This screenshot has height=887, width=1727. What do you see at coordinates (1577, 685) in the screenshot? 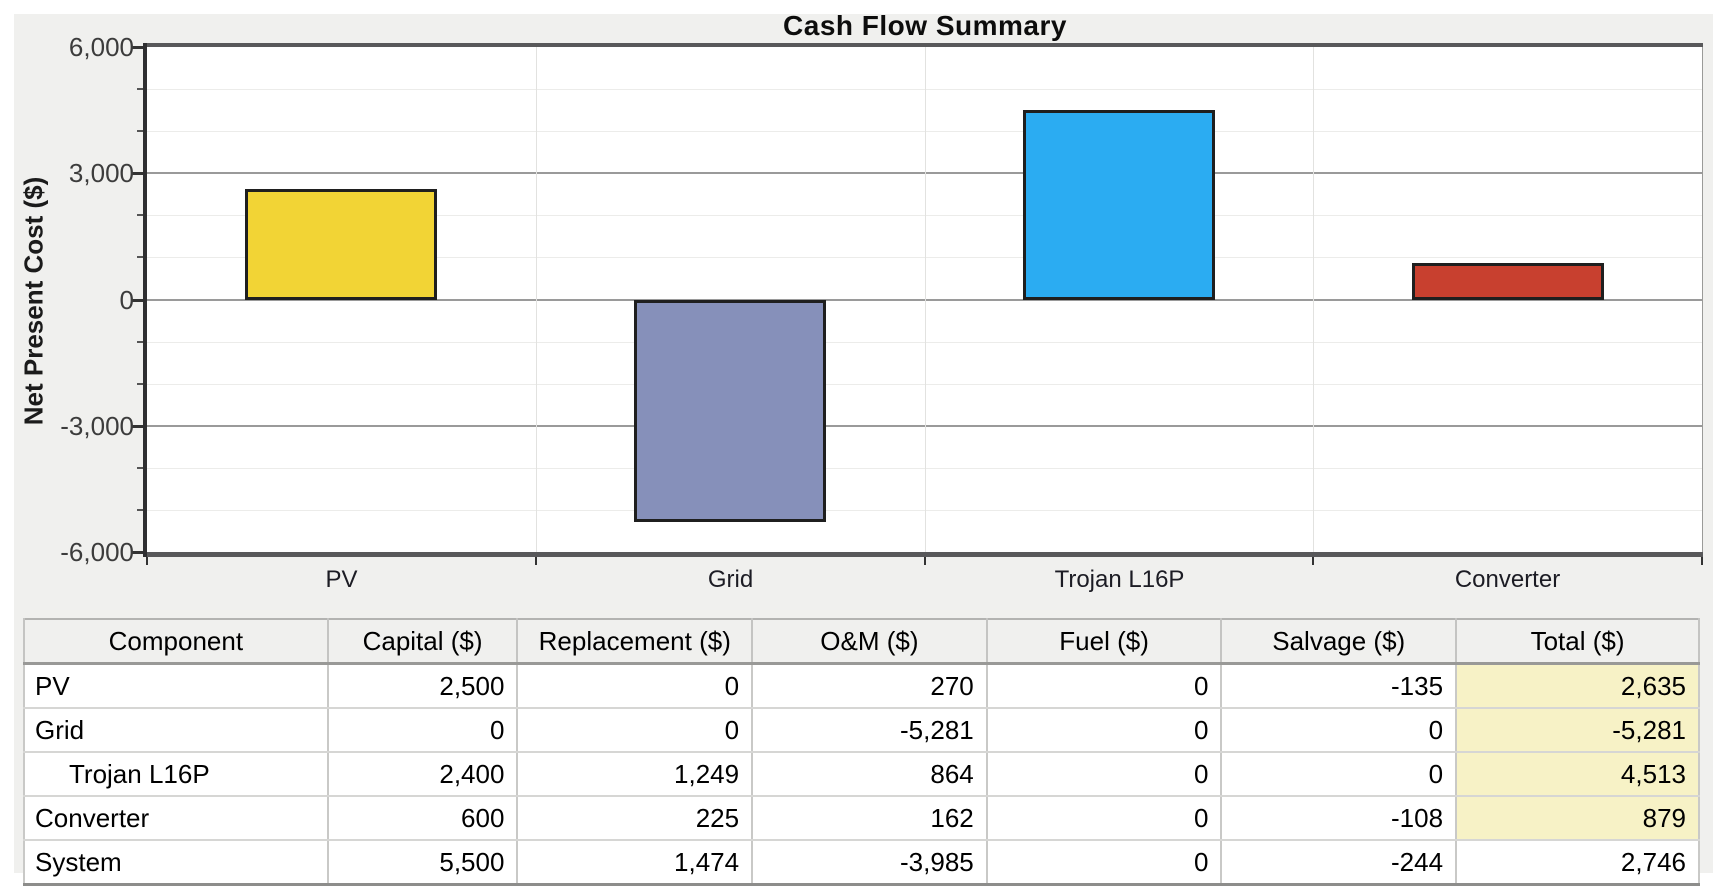
I see `total-cell: 2,635` at bounding box center [1577, 685].